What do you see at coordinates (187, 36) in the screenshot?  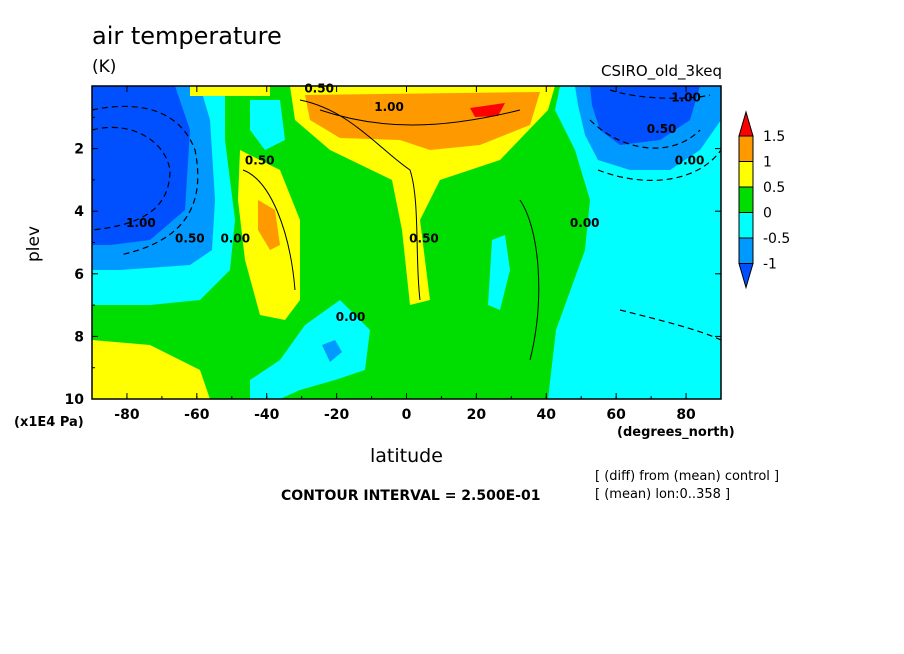 I see `chart-title: air temperature` at bounding box center [187, 36].